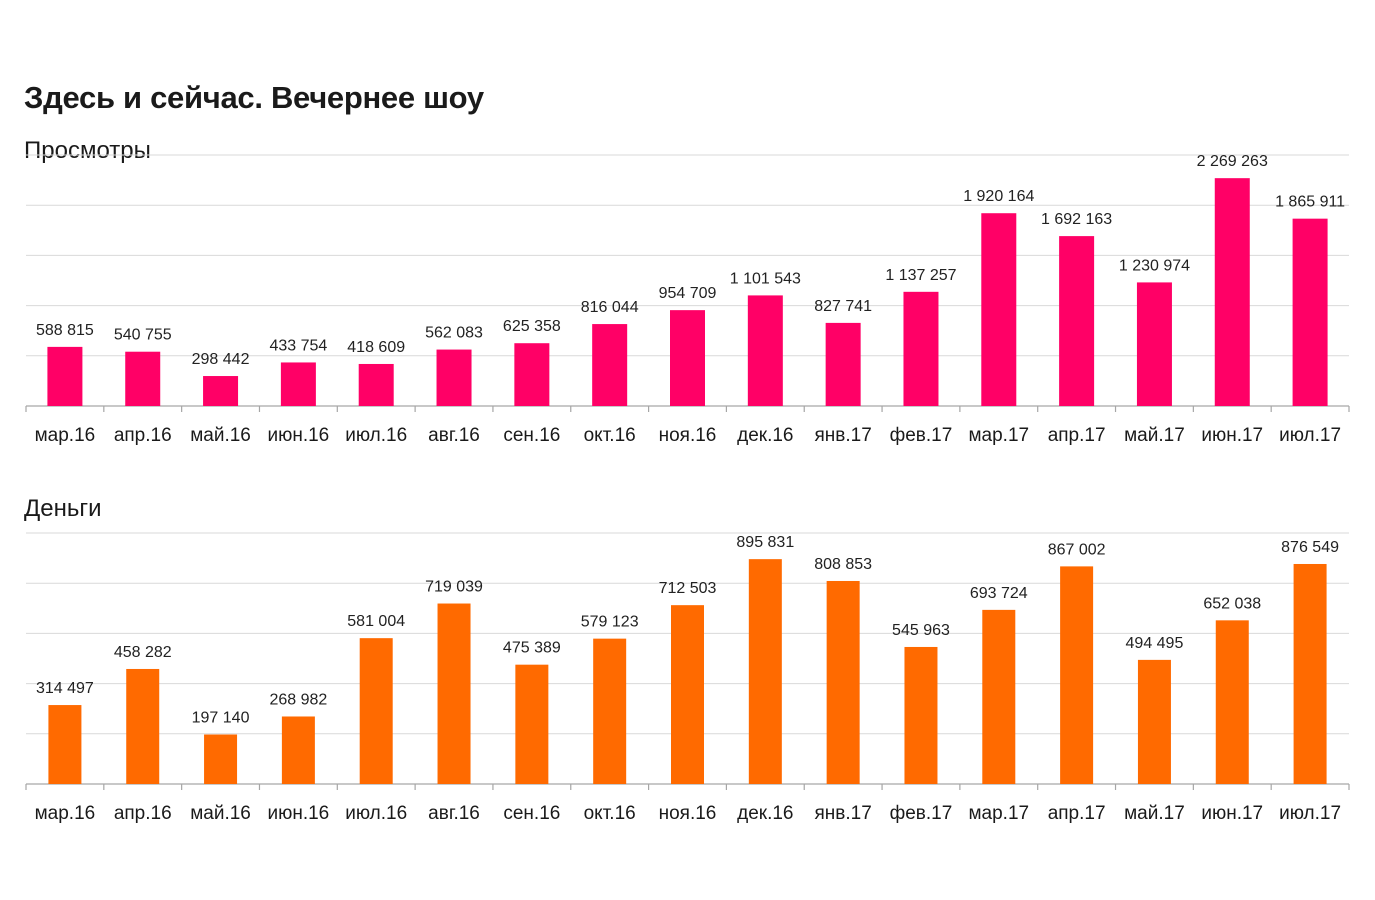 This screenshot has height=900, width=1375. What do you see at coordinates (298, 345) in the screenshot?
I see `views-value-label: 433 754` at bounding box center [298, 345].